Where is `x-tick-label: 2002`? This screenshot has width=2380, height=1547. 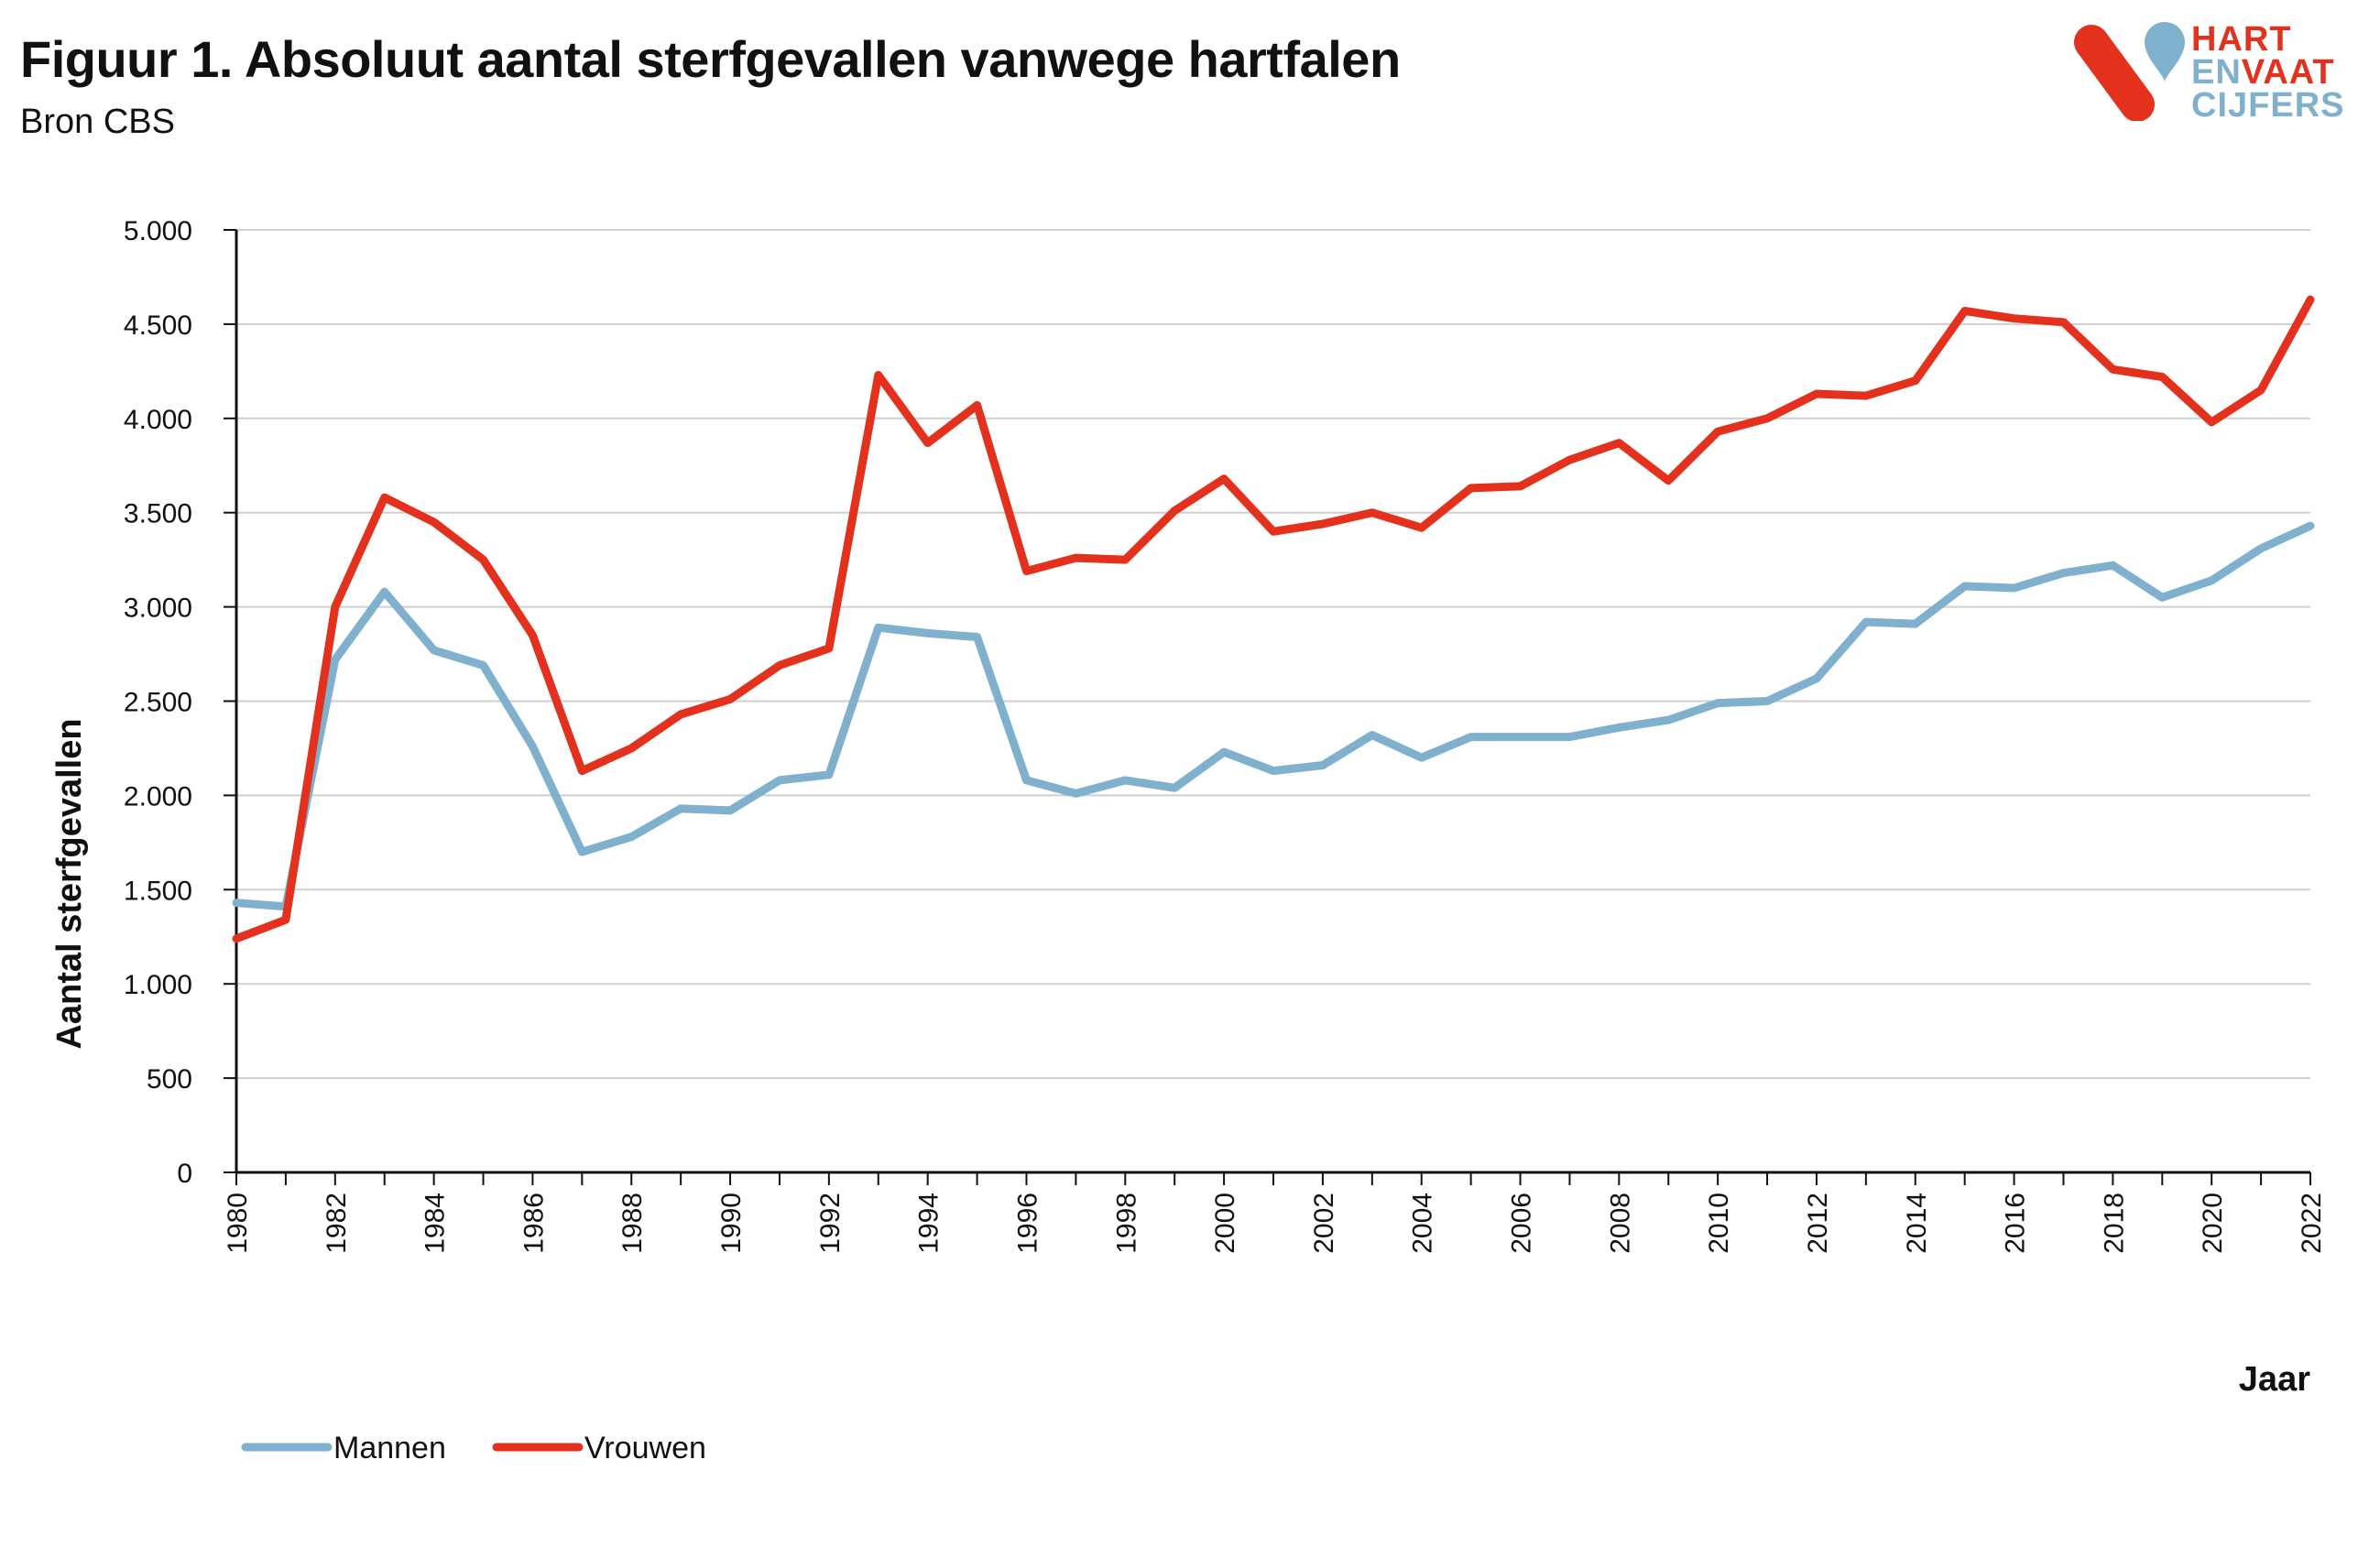
x-tick-label: 2002 is located at coordinates (1324, 1223).